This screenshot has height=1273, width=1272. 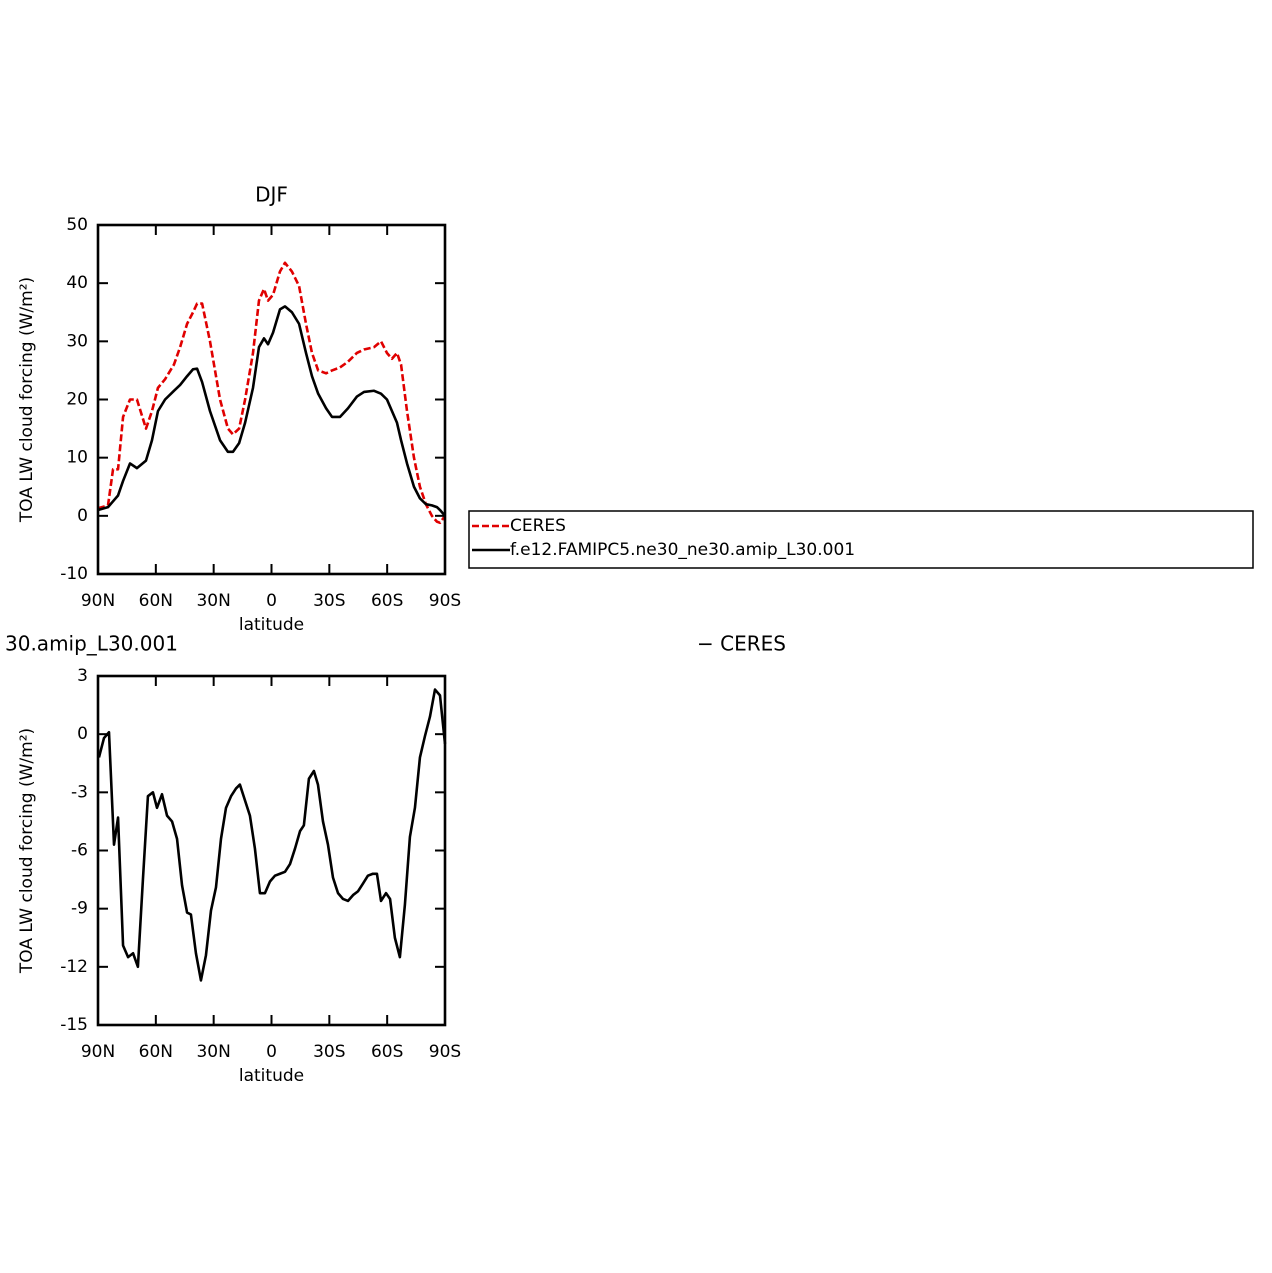 I want to click on chart-title-right: − CERES, so click(x=741, y=644).